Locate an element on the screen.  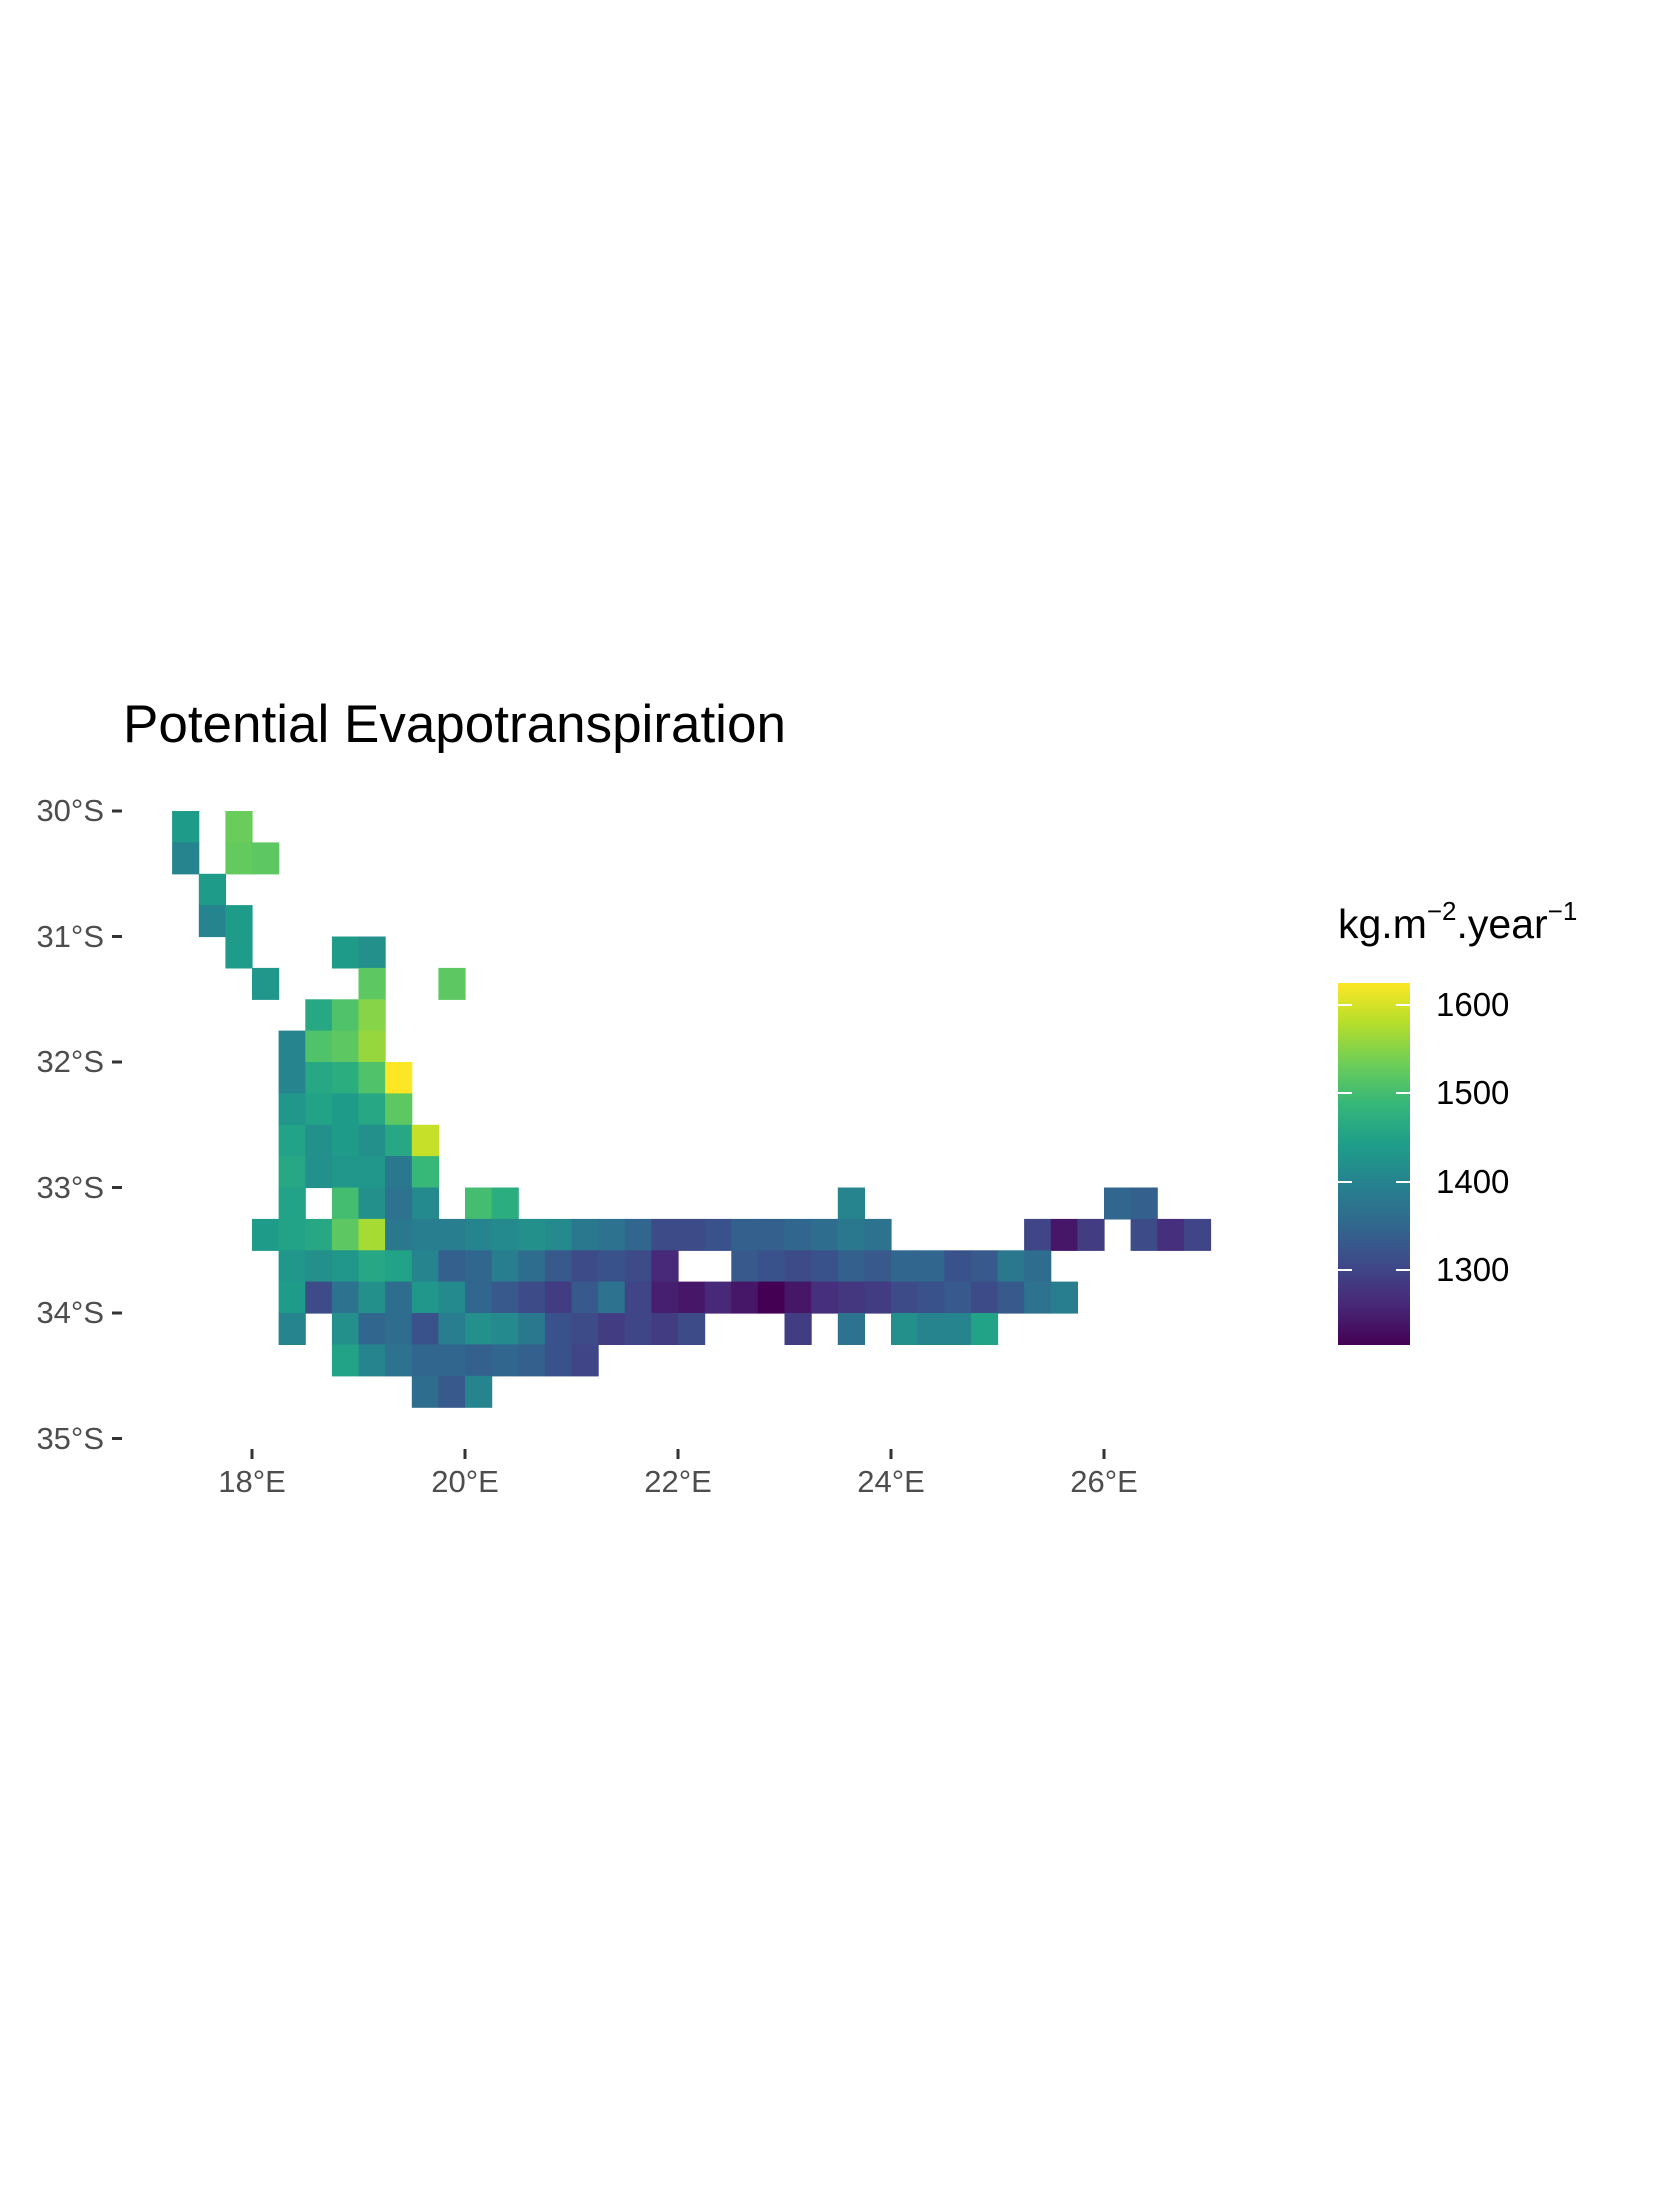
legend-title-mid: .year is located at coordinates (1502, 924).